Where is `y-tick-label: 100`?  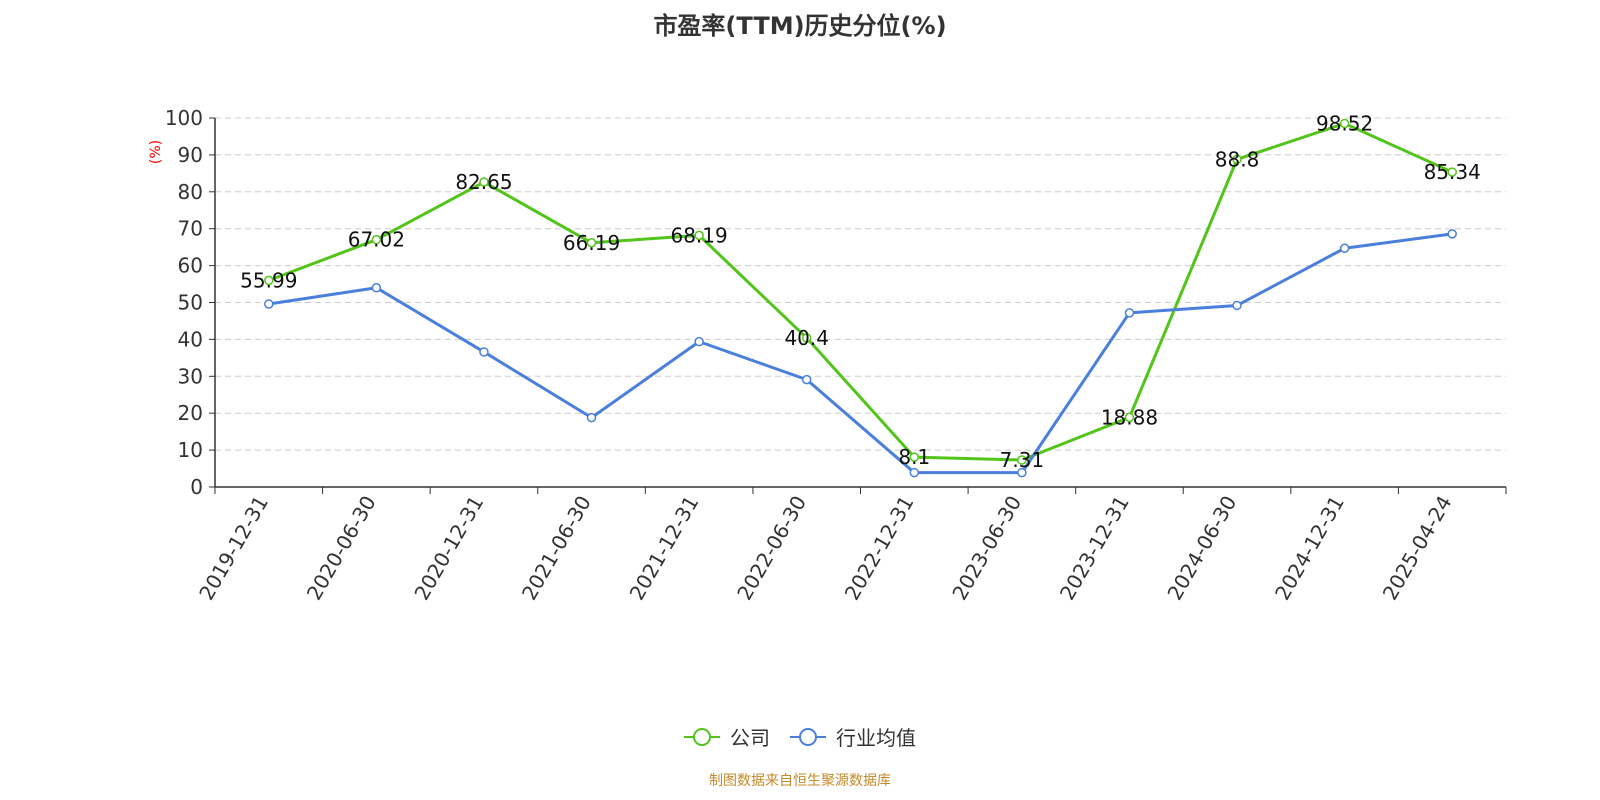 y-tick-label: 100 is located at coordinates (184, 118).